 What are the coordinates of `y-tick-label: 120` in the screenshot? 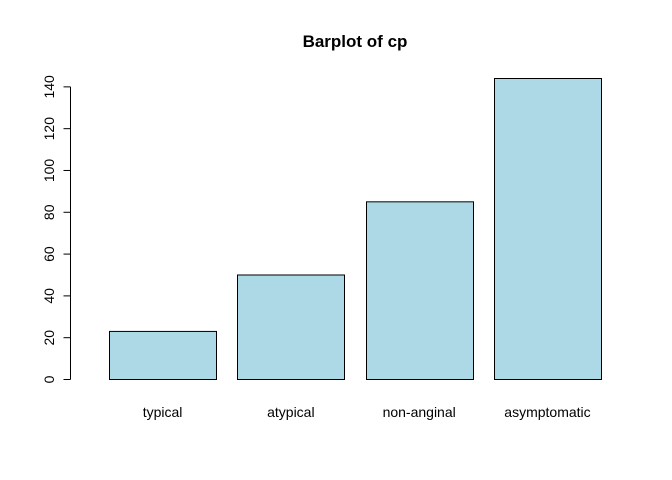 It's located at (49, 129).